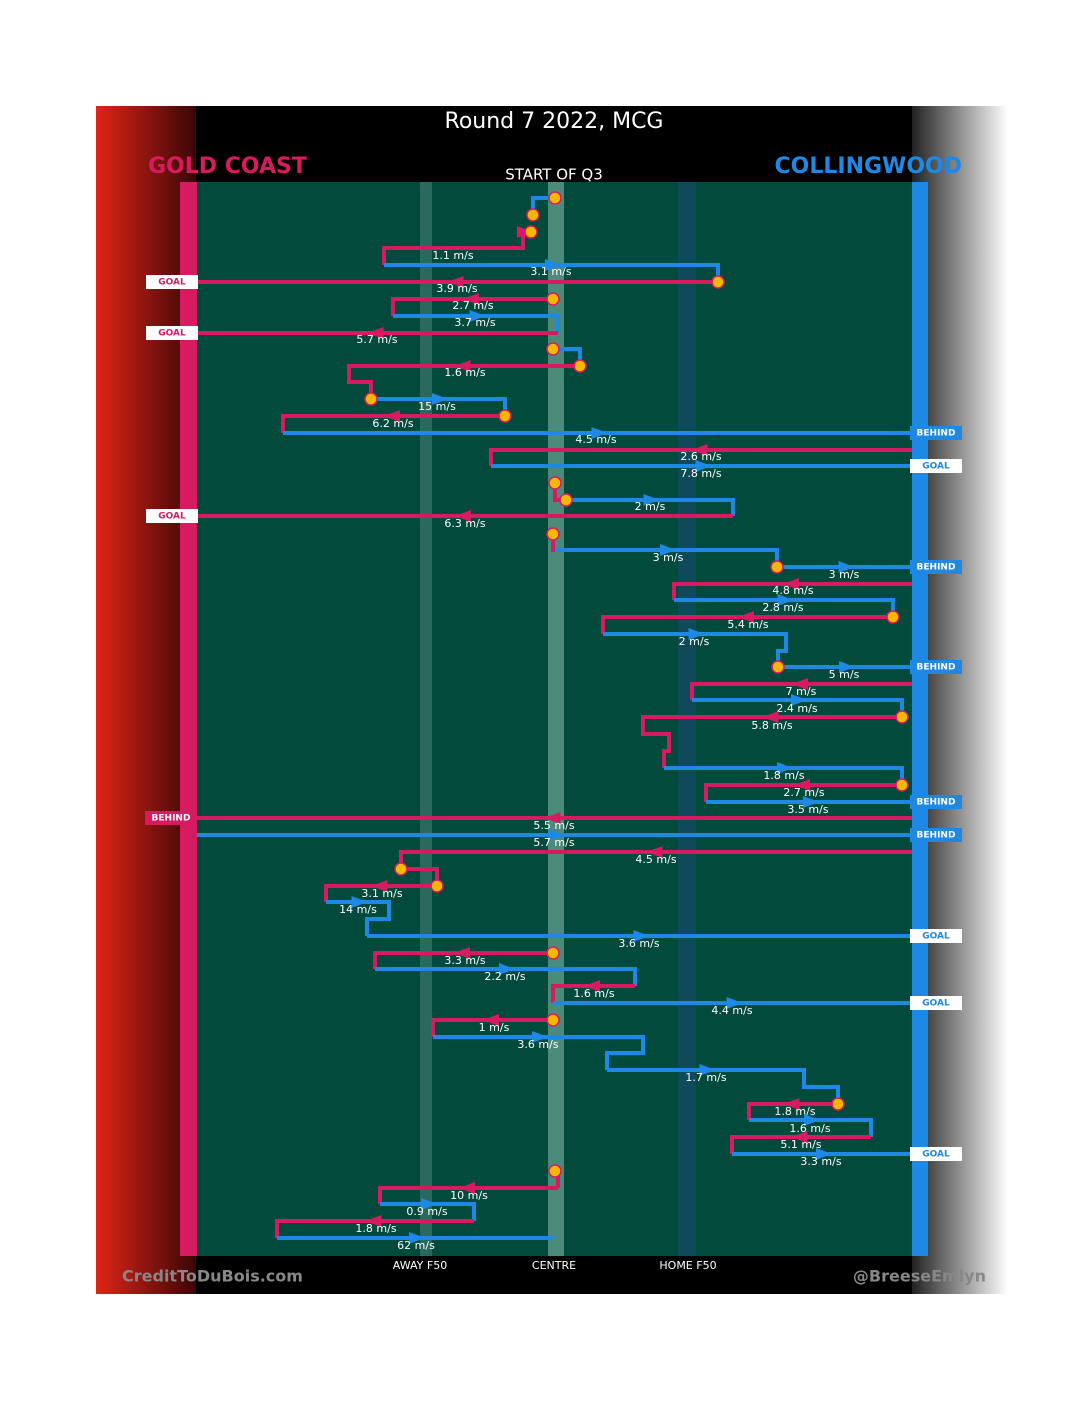  Describe the element at coordinates (358, 909) in the screenshot. I see `speed-label: 14 m/s` at that location.